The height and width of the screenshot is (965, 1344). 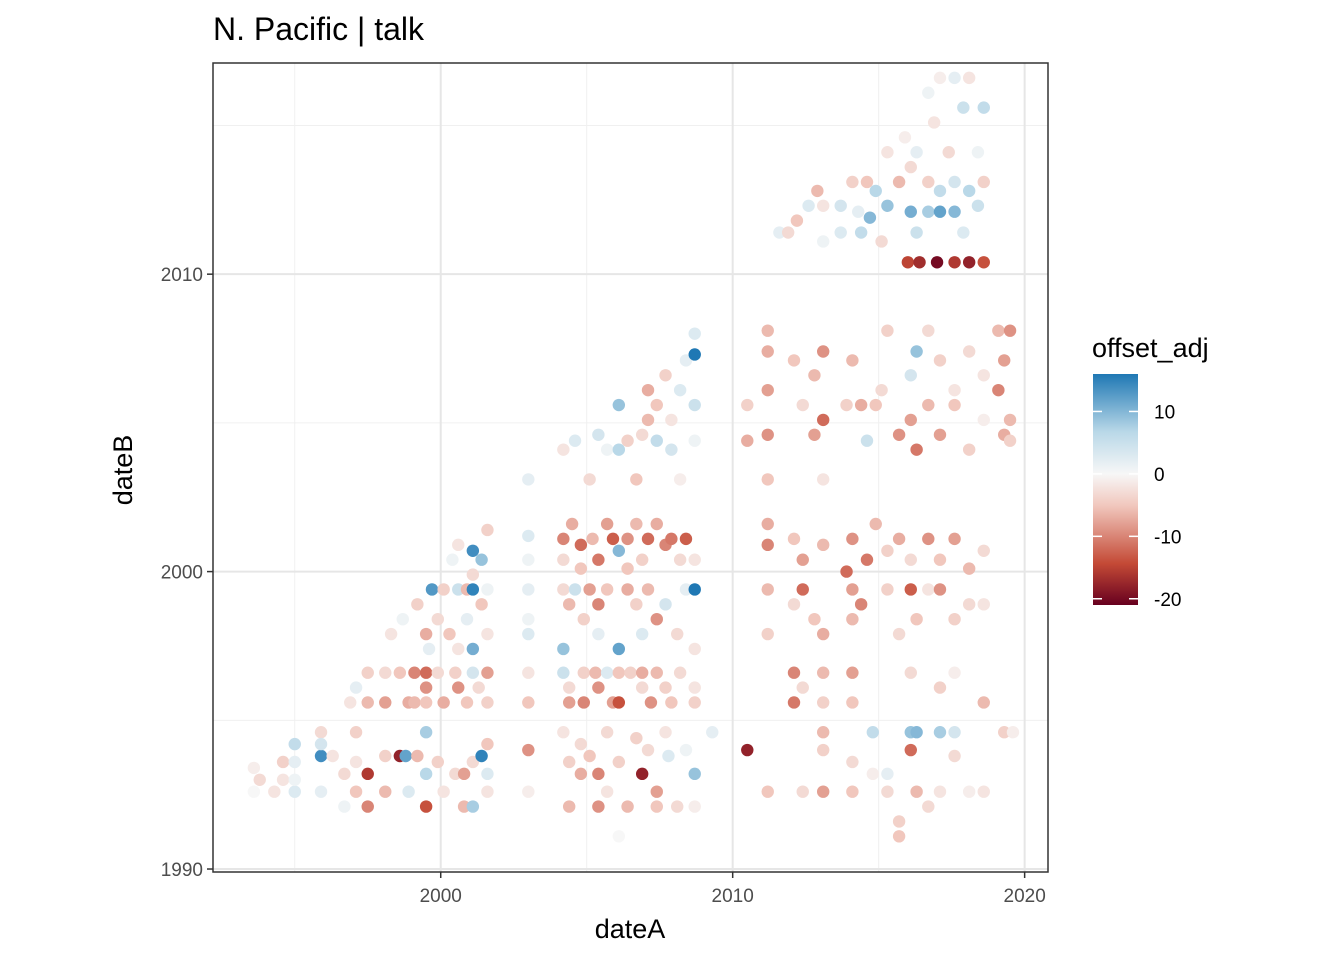 I want to click on legend-colorbar, so click(x=1115, y=489).